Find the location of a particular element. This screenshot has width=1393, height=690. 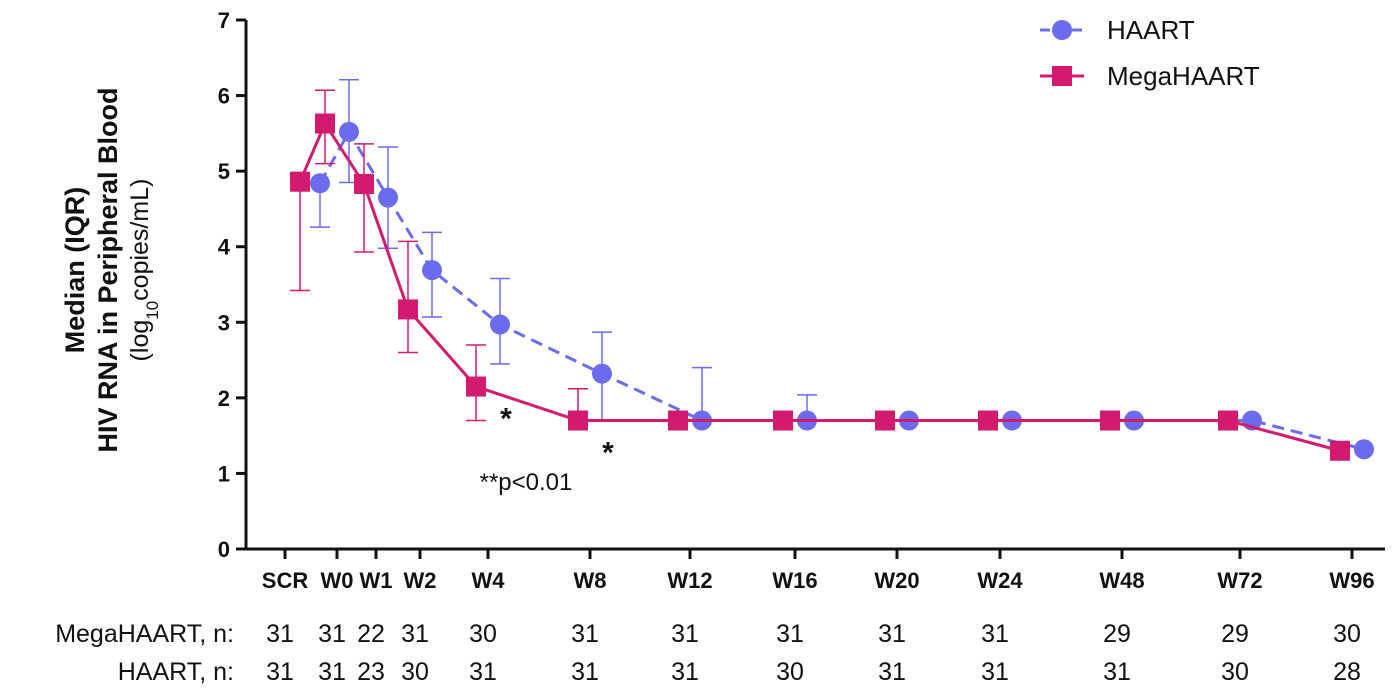

y-axis-title-line2: HIV RNA in Peripheral Blood is located at coordinates (108, 269).